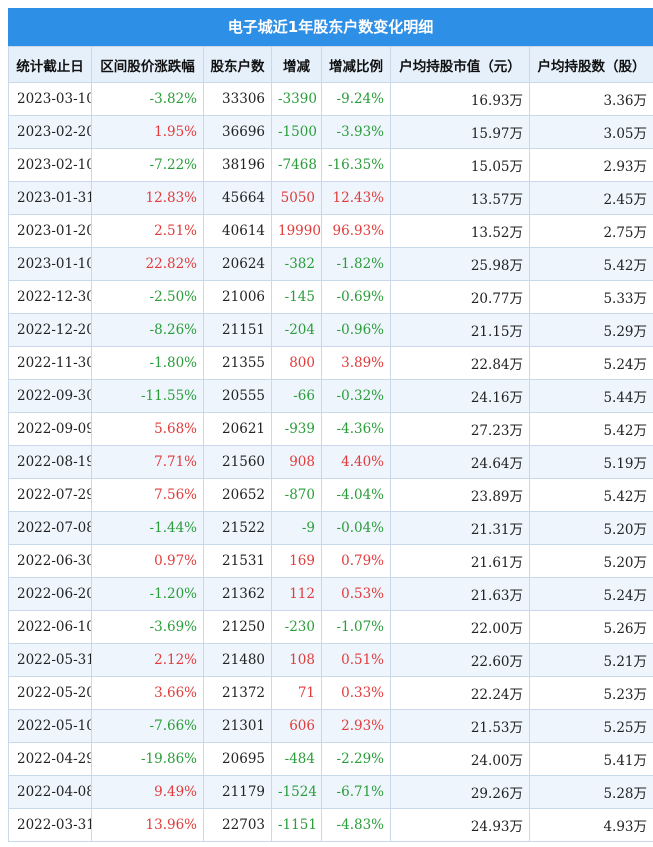 The height and width of the screenshot is (847, 653). What do you see at coordinates (330, 693) in the screenshot?
I see `table-row: 2022-05-20 3.66% 21372 71 0.33% 22.24万 5.23万` at bounding box center [330, 693].